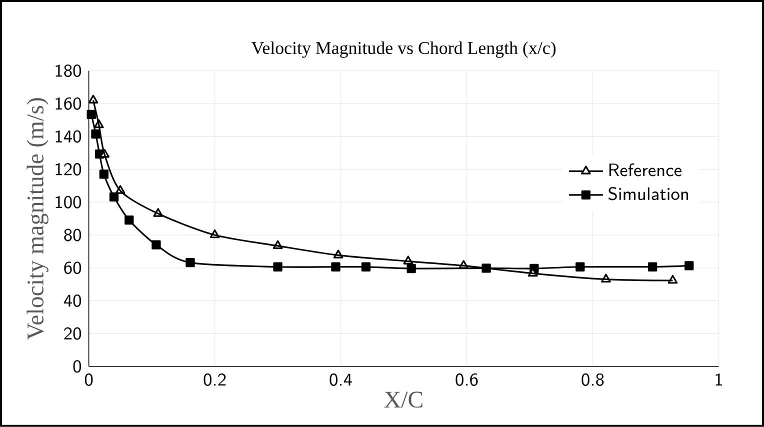 The image size is (764, 427). Describe the element at coordinates (648, 193) in the screenshot. I see `legend-label: Simulation` at that location.